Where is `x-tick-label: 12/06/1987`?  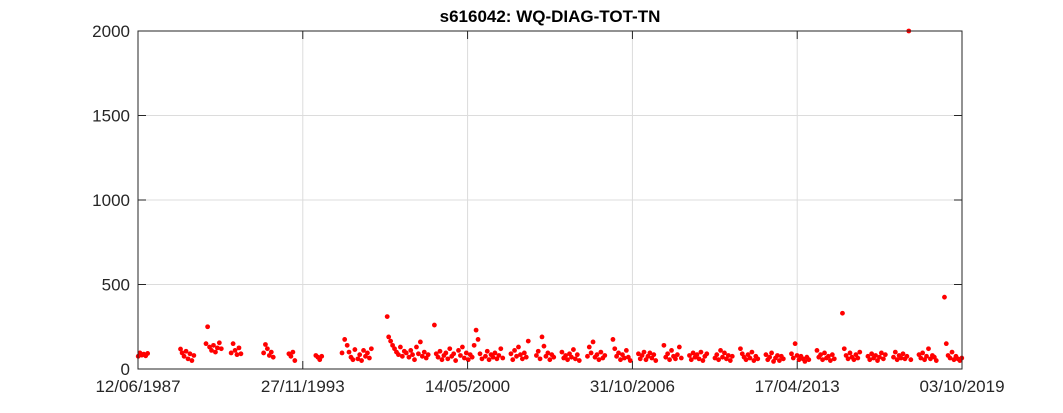 x-tick-label: 12/06/1987 is located at coordinates (137, 386).